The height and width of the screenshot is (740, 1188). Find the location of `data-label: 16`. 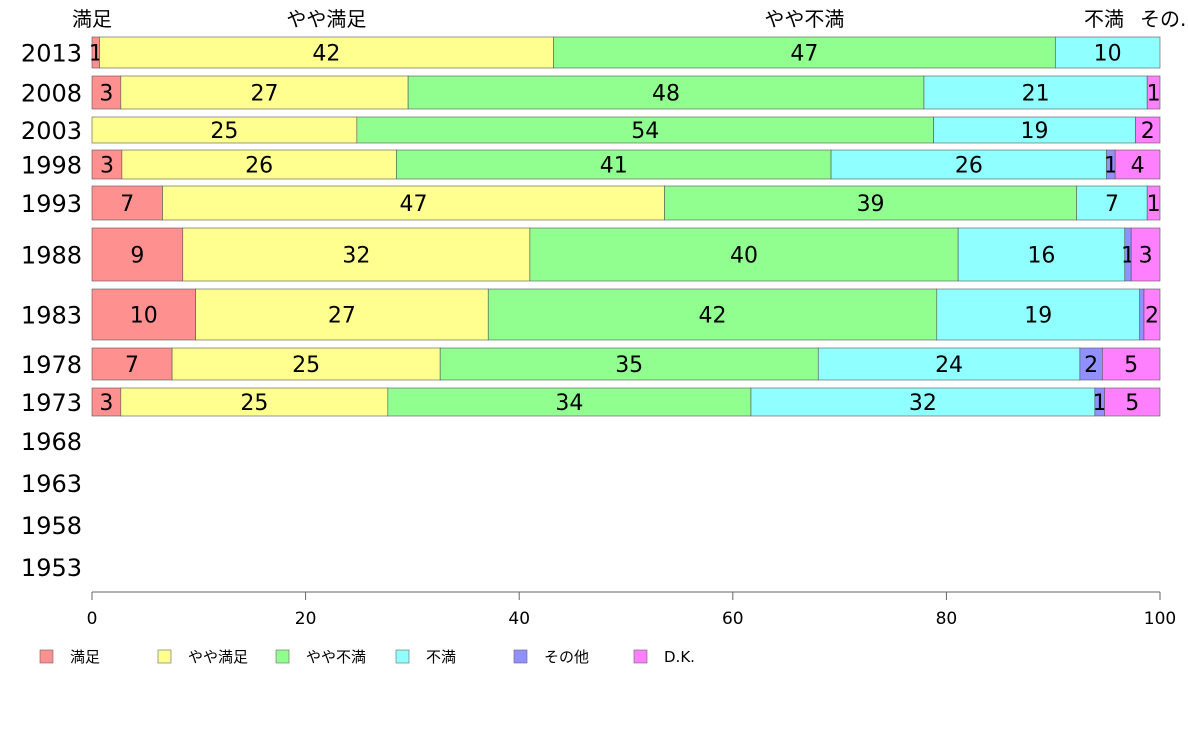

data-label: 16 is located at coordinates (1041, 256).